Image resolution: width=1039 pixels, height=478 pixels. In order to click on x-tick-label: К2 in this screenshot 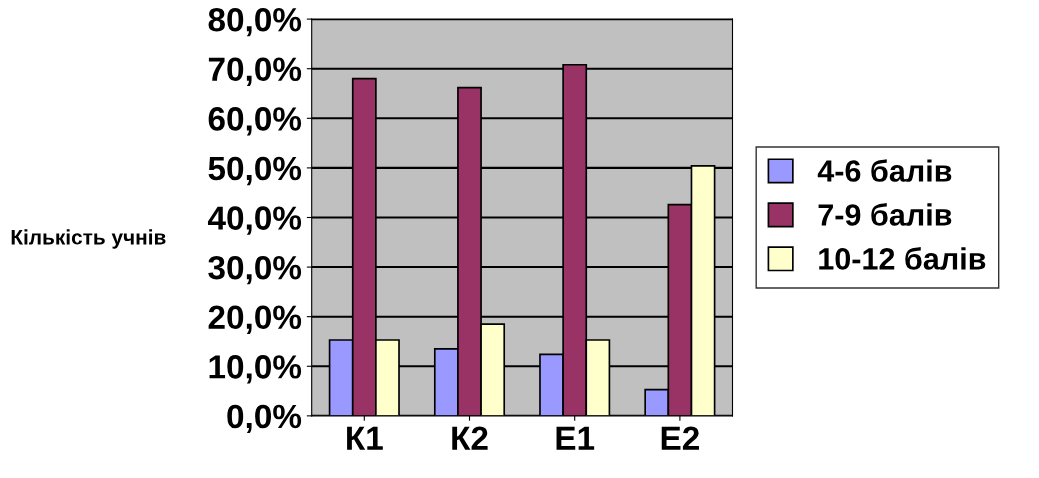, I will do `click(470, 438)`.